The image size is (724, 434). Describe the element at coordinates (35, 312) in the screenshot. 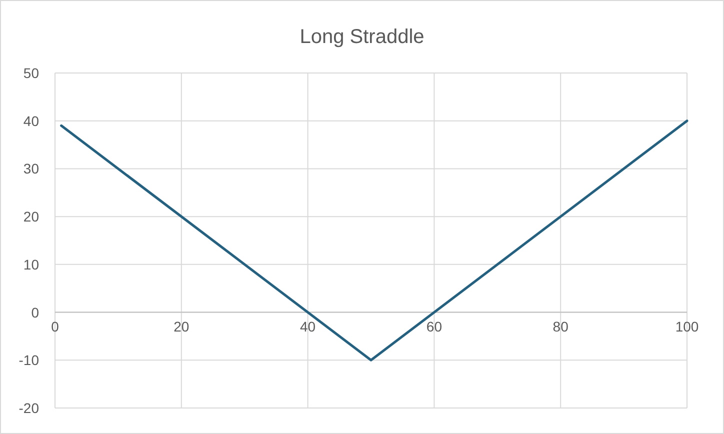

I see `y-tick-label: 0` at that location.